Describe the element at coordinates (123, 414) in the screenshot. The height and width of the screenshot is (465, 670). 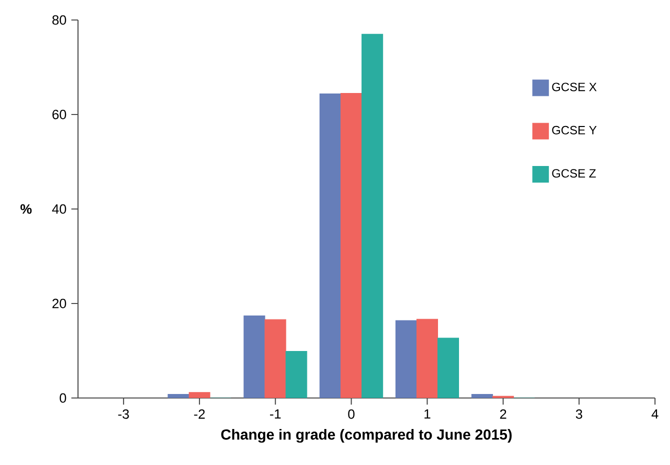
I see `x-tick-label: -3` at that location.